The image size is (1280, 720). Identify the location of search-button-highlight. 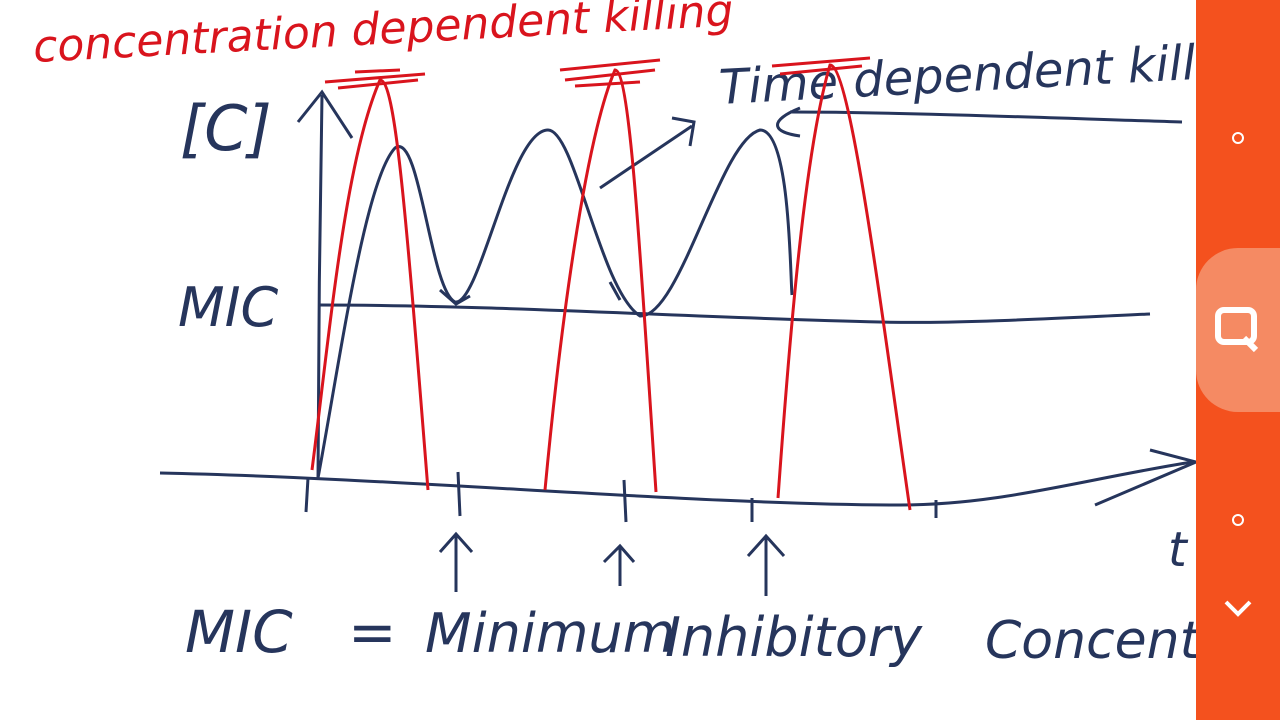
(1238, 330).